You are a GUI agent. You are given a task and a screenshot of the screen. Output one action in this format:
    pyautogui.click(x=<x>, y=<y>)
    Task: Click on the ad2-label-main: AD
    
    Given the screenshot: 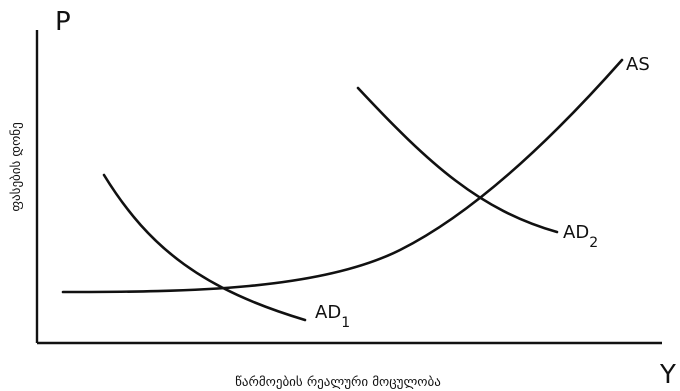 What is the action you would take?
    pyautogui.click(x=576, y=232)
    